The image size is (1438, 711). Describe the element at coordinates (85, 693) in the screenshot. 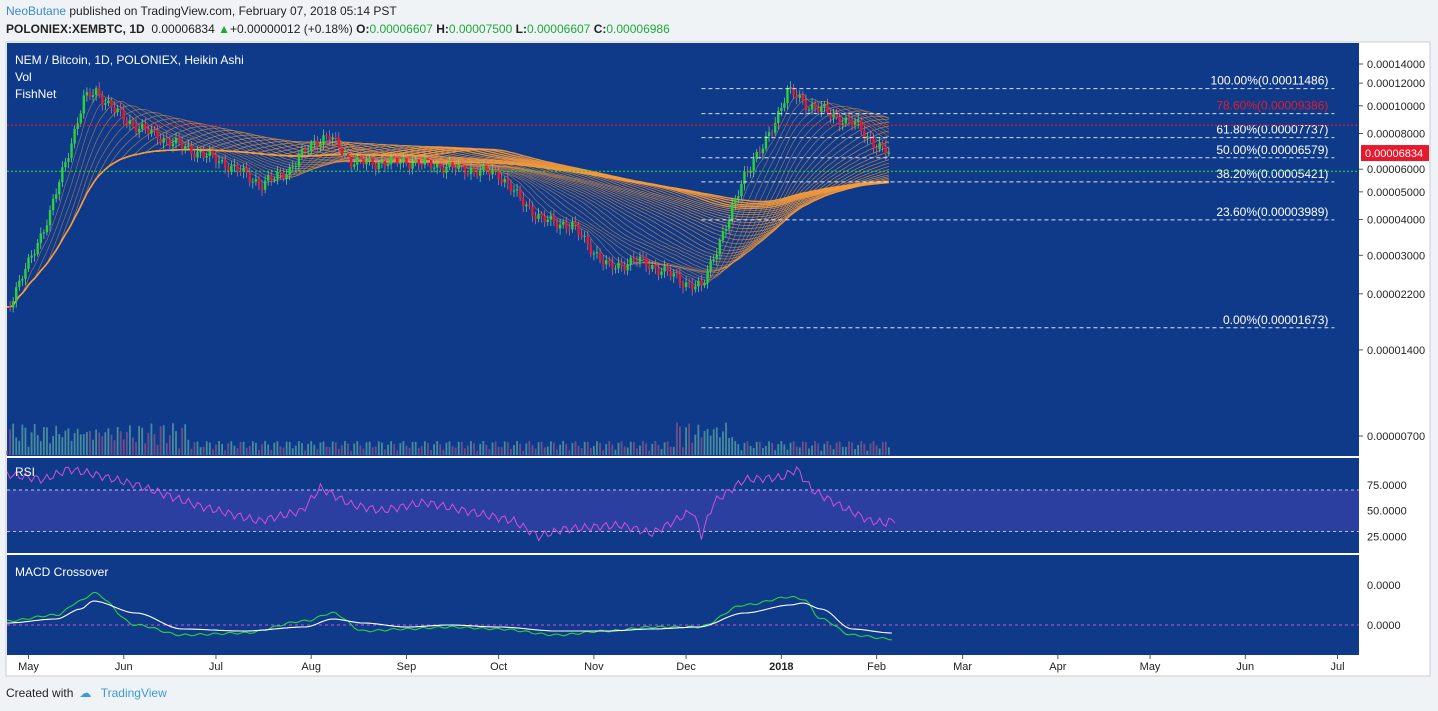

I see `tradingview-logo-icon: ☁` at that location.